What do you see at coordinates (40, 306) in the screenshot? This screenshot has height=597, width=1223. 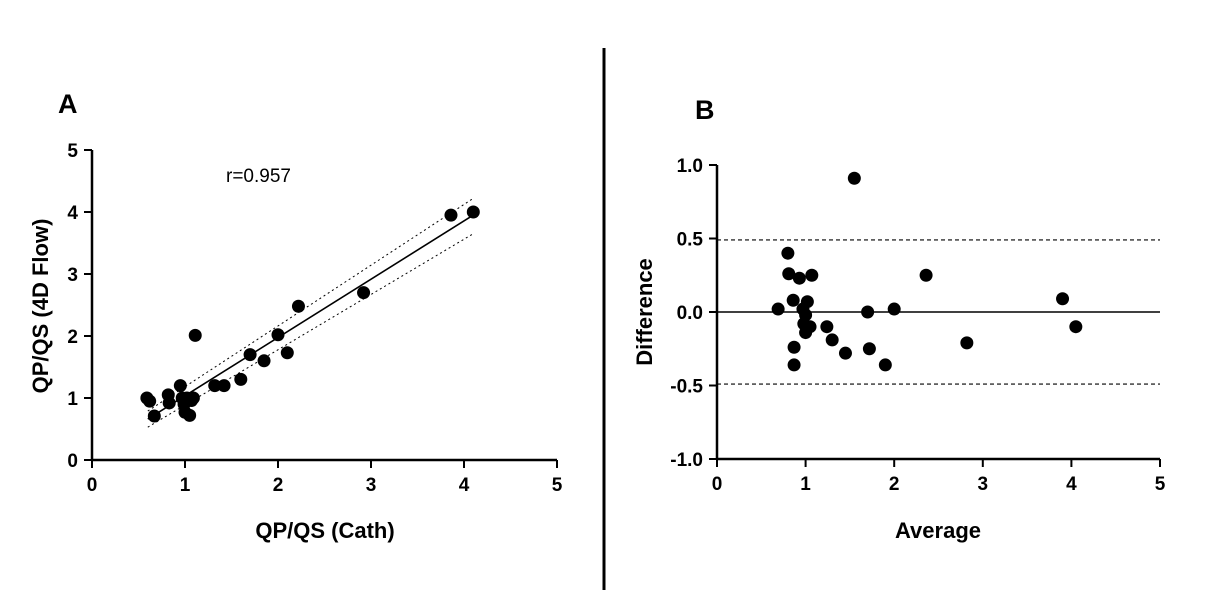 I see `panel-a-y-axis-title: QP/QS (4D Flow)` at bounding box center [40, 306].